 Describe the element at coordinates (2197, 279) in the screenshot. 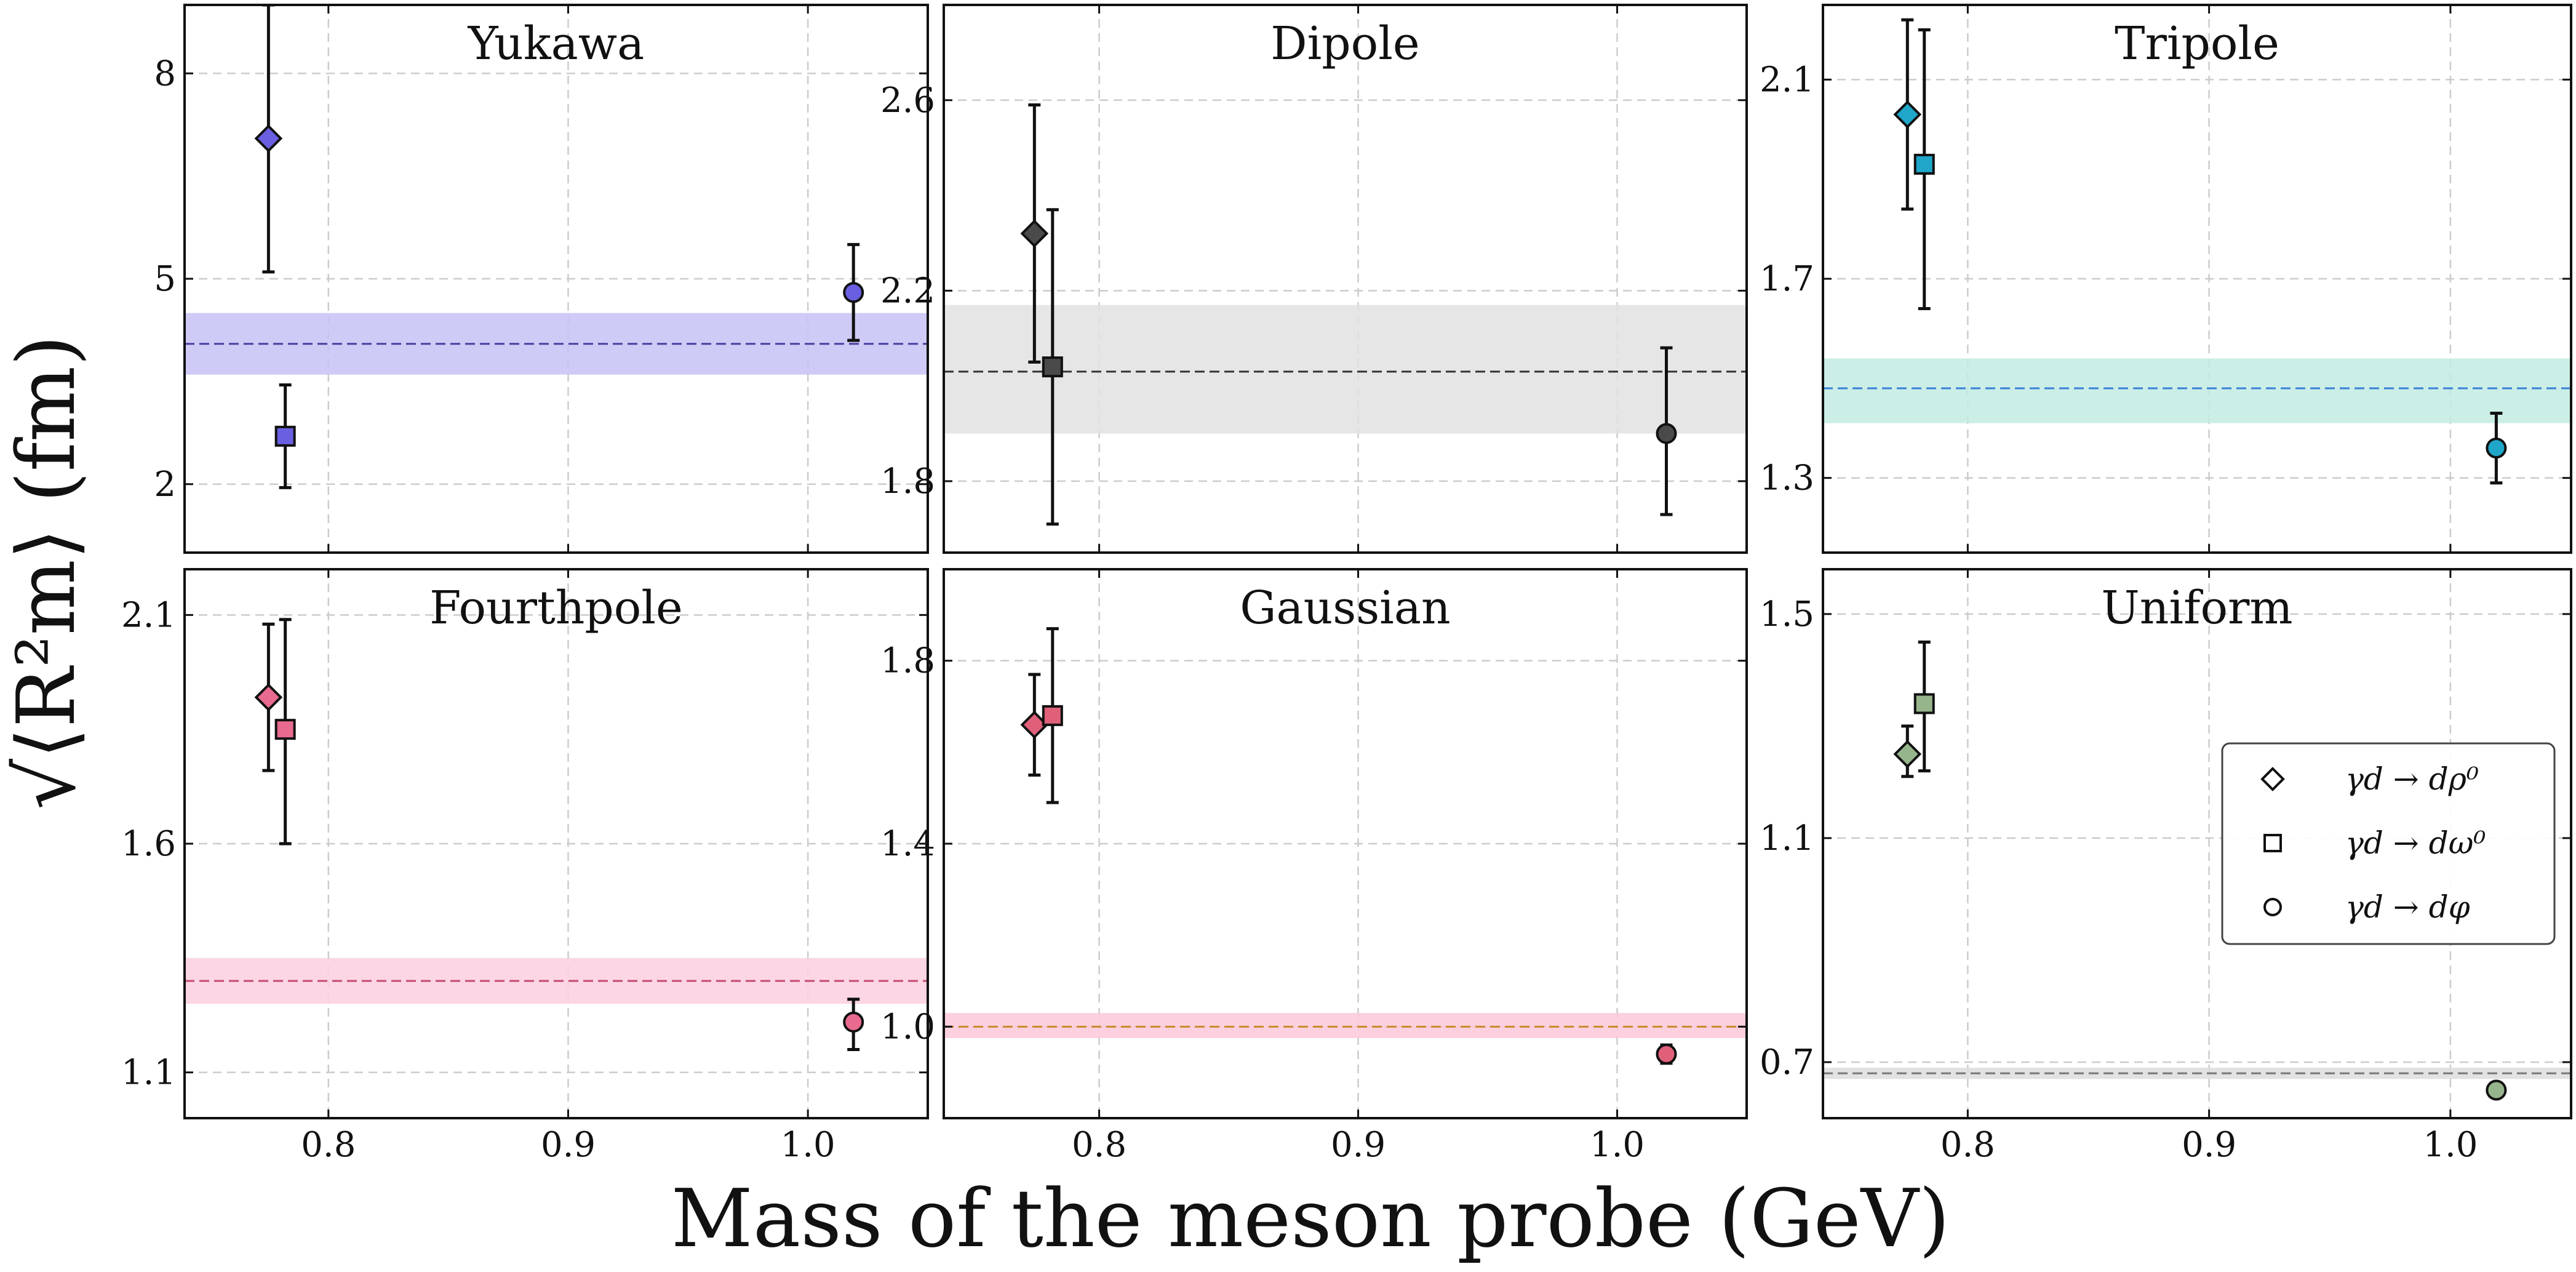

I see `plot-area-tripole` at that location.